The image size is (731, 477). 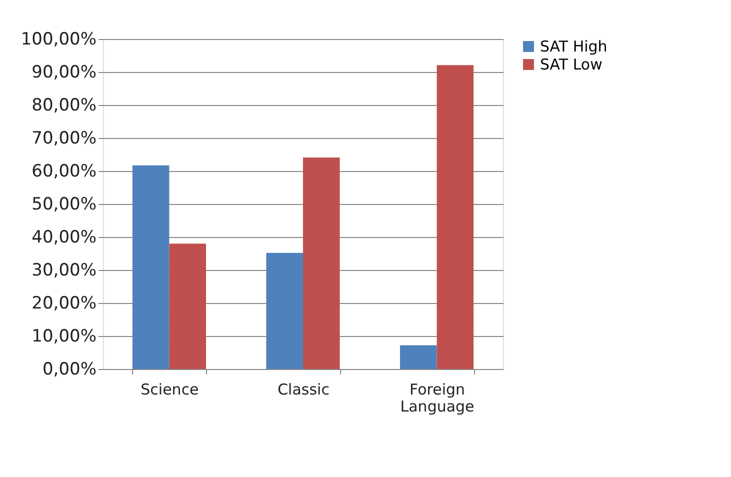 What do you see at coordinates (64, 106) in the screenshot?
I see `y-tick-label: 80,00%` at bounding box center [64, 106].